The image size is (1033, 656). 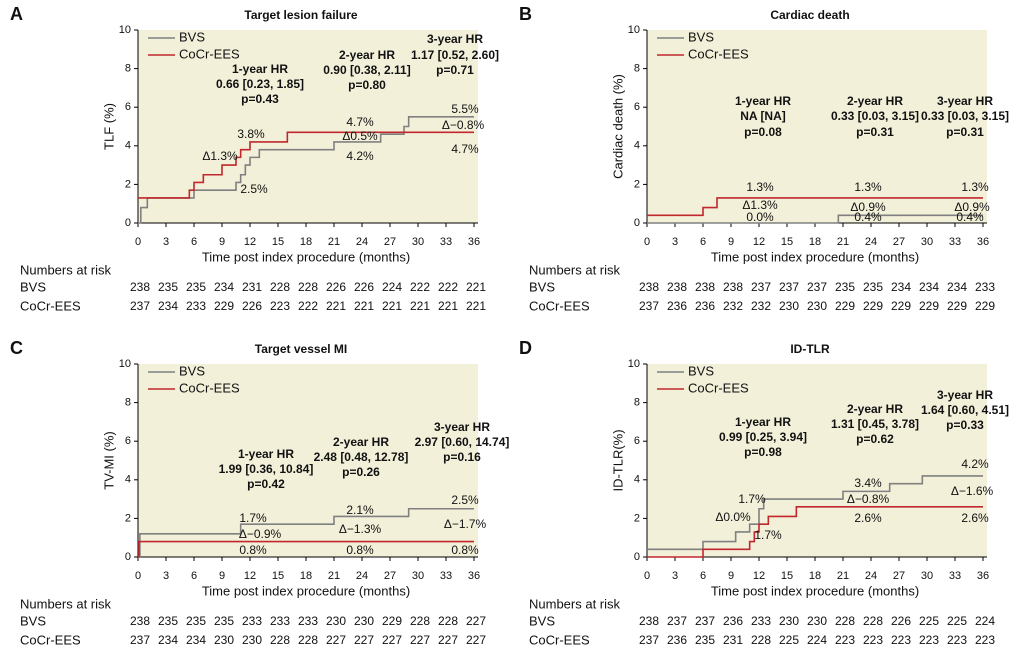 What do you see at coordinates (266, 469) in the screenshot?
I see `hazard-ratio: 1.99 [0.36, 10.84]` at bounding box center [266, 469].